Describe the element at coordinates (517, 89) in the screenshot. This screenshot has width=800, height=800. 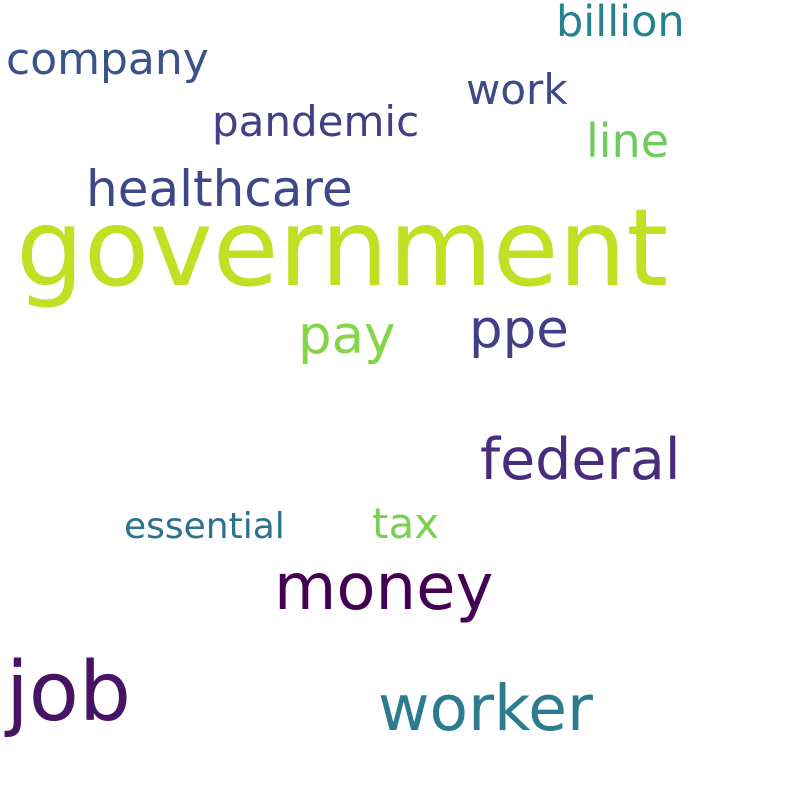
I see `word-work: work` at that location.